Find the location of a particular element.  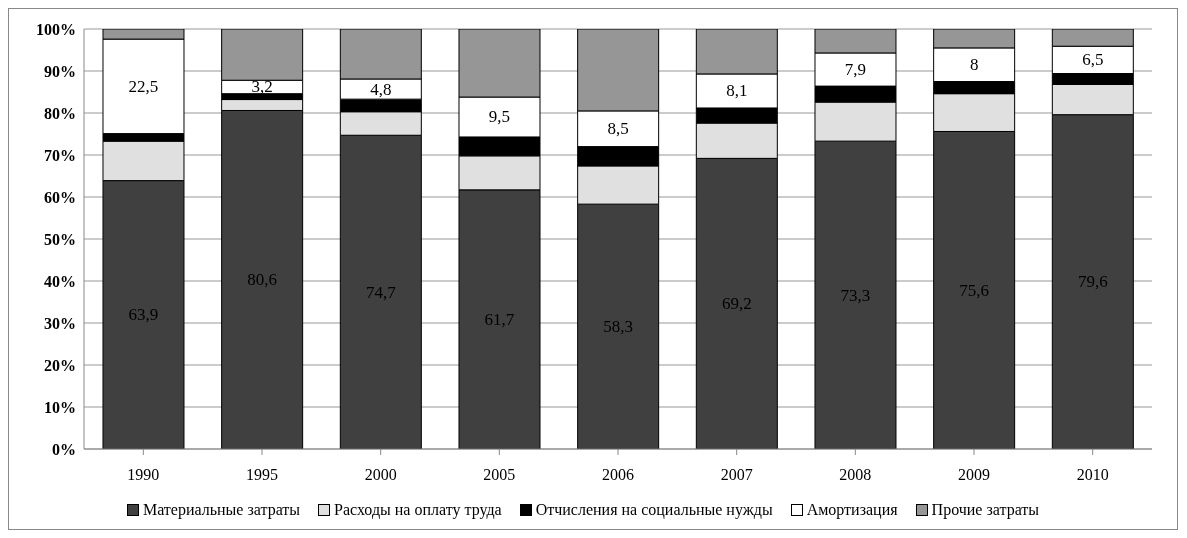

data-label: 8,1 is located at coordinates (737, 91).